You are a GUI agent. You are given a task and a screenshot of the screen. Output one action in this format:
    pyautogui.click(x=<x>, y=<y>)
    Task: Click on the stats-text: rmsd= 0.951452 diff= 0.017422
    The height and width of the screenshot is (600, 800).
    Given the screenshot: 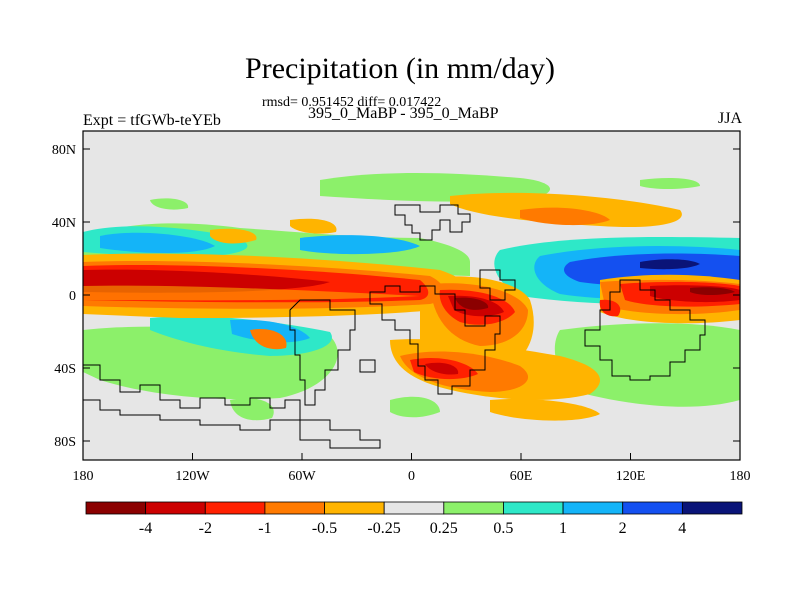 What is the action you would take?
    pyautogui.click(x=352, y=102)
    